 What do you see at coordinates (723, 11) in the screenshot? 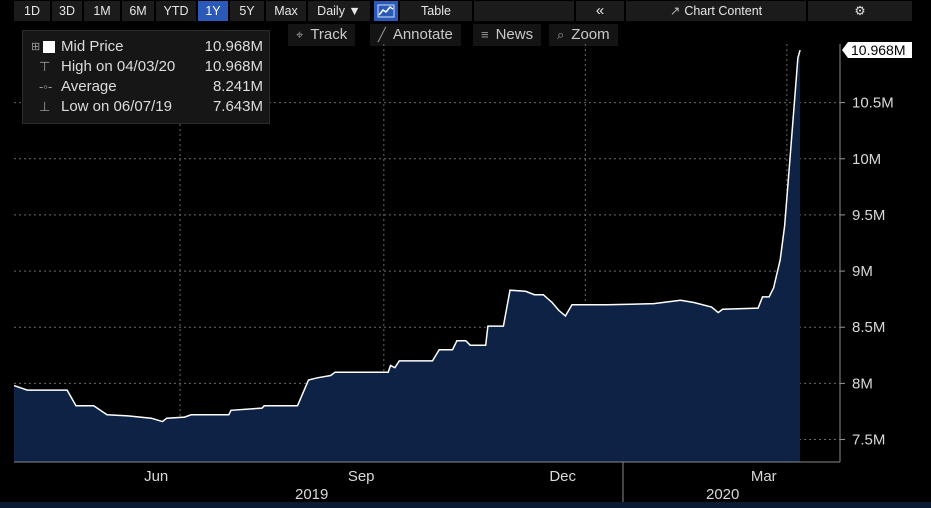
I see `chart-content-label: Chart Content` at bounding box center [723, 11].